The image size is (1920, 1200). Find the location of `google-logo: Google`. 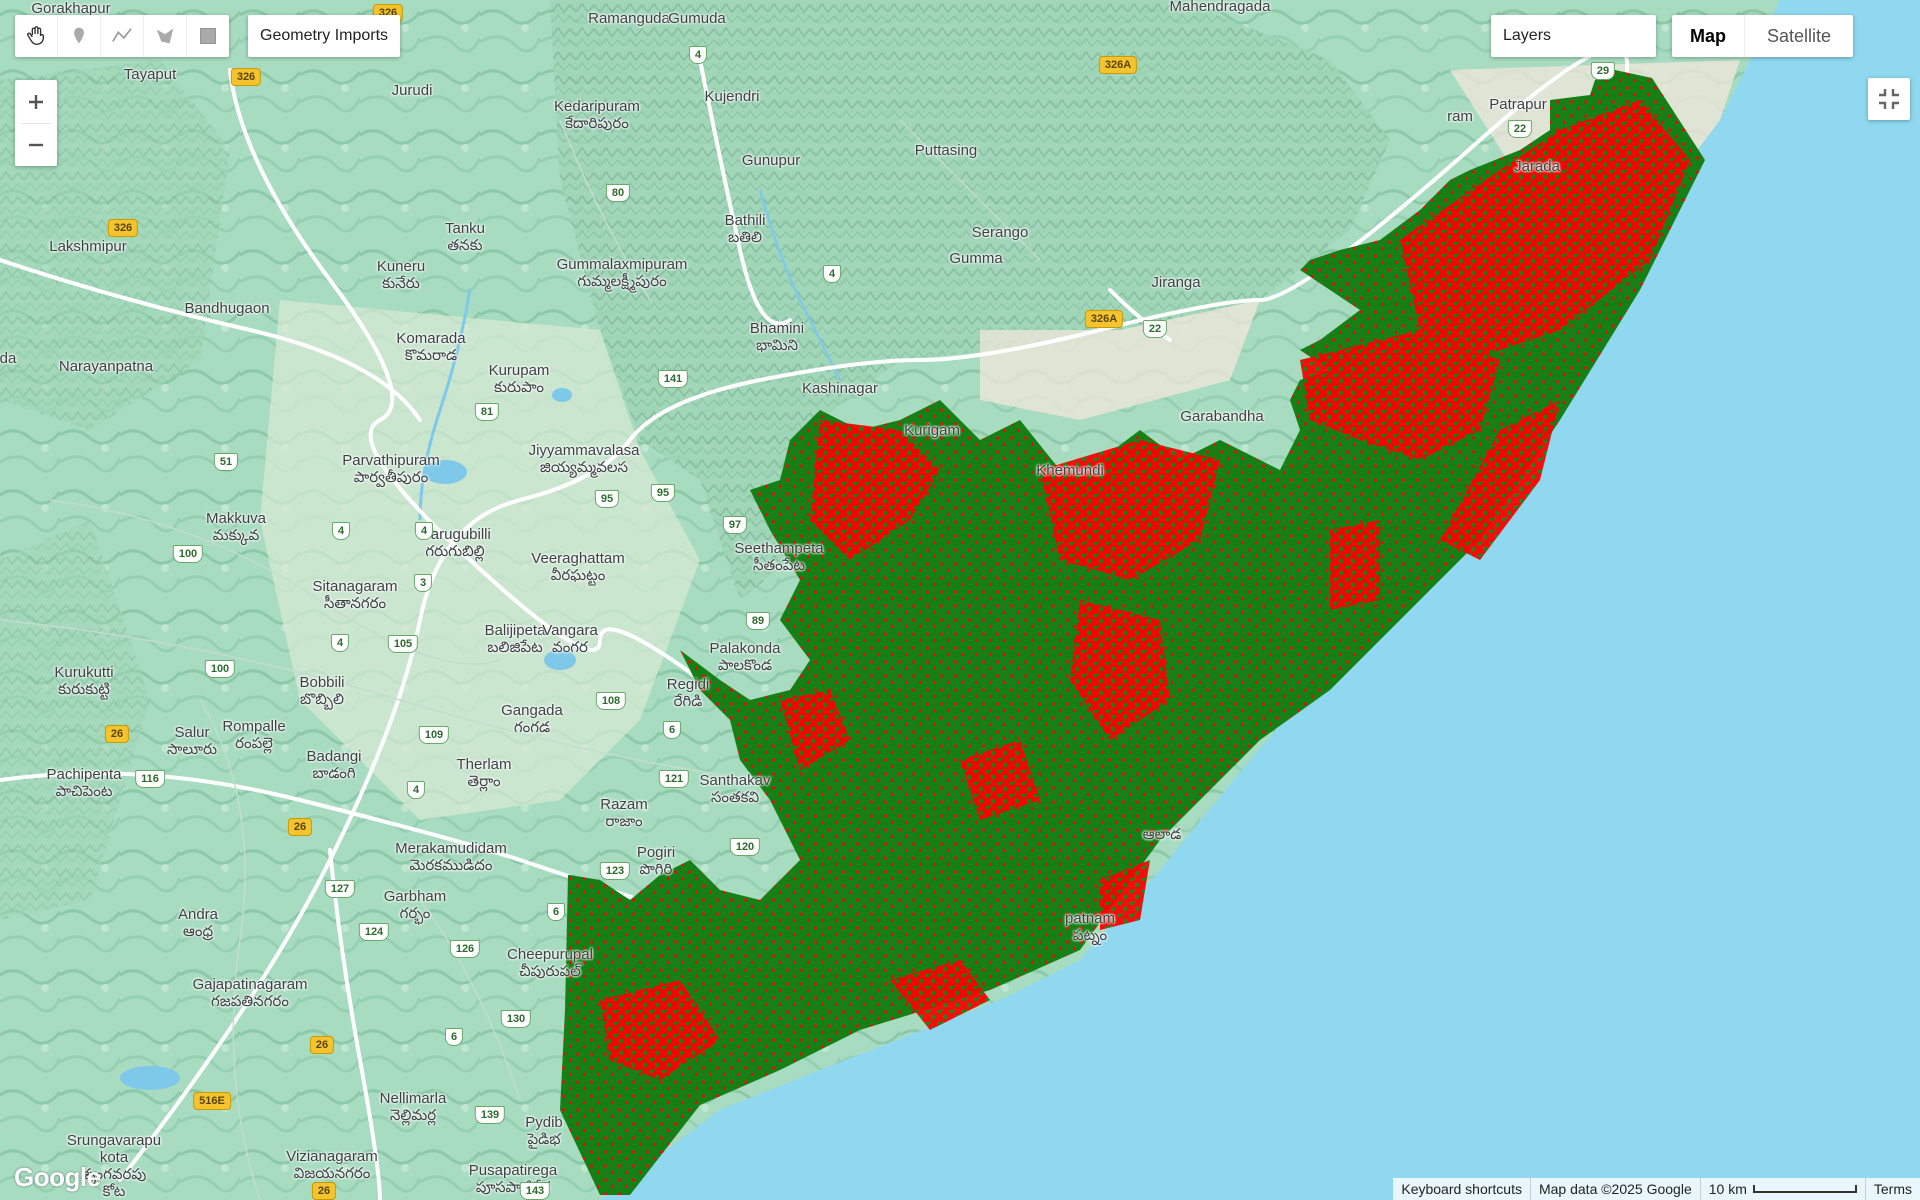

google-logo: Google is located at coordinates (57, 1177).